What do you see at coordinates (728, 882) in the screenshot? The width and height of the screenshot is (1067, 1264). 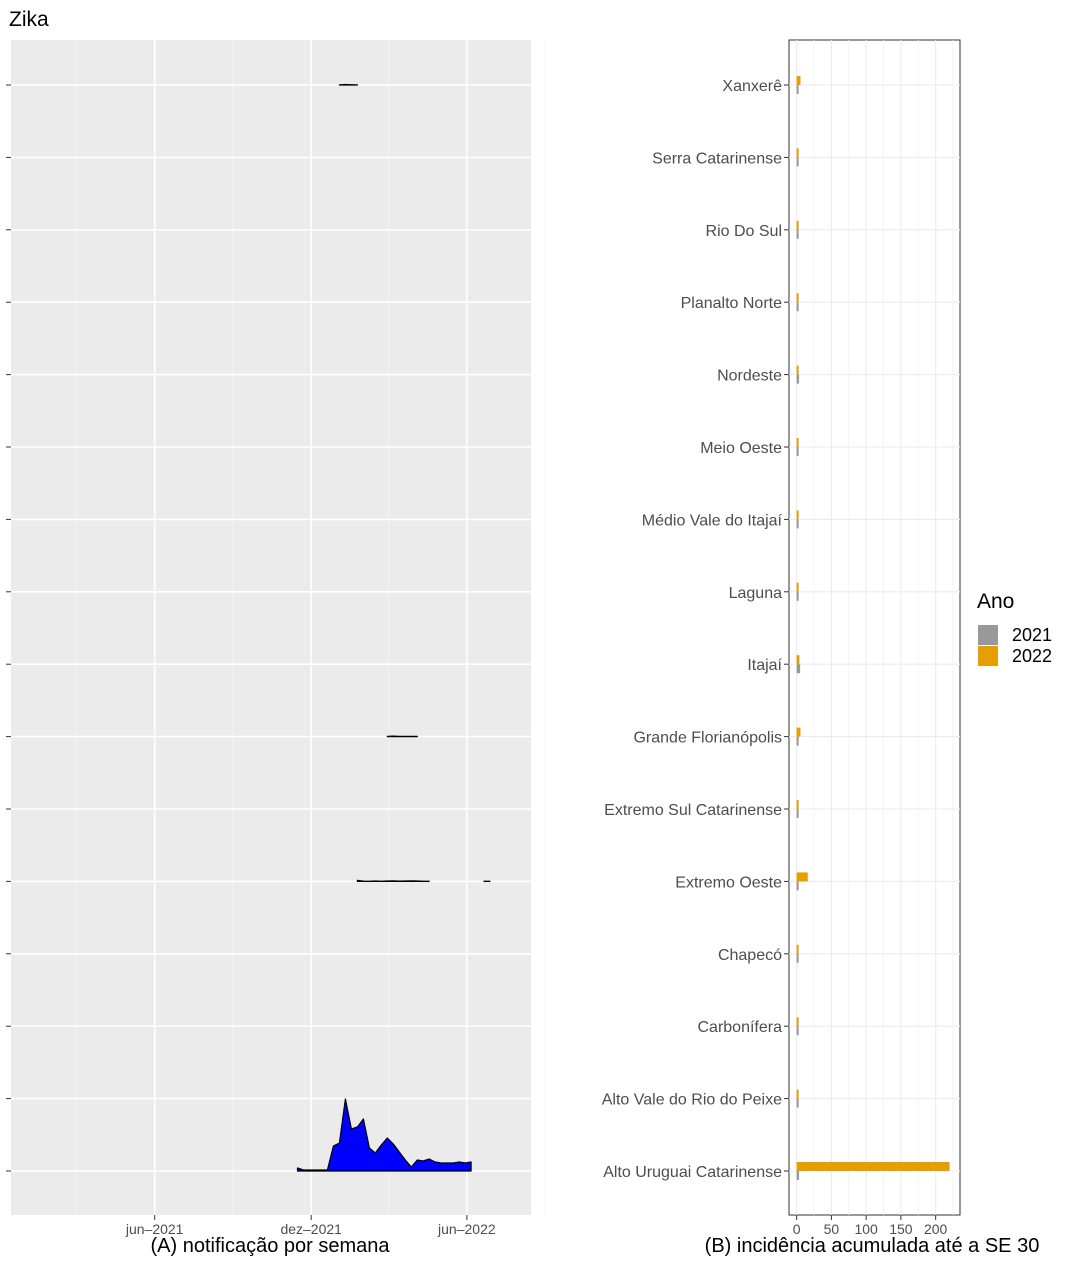 I see `category-label: Extremo Oeste` at bounding box center [728, 882].